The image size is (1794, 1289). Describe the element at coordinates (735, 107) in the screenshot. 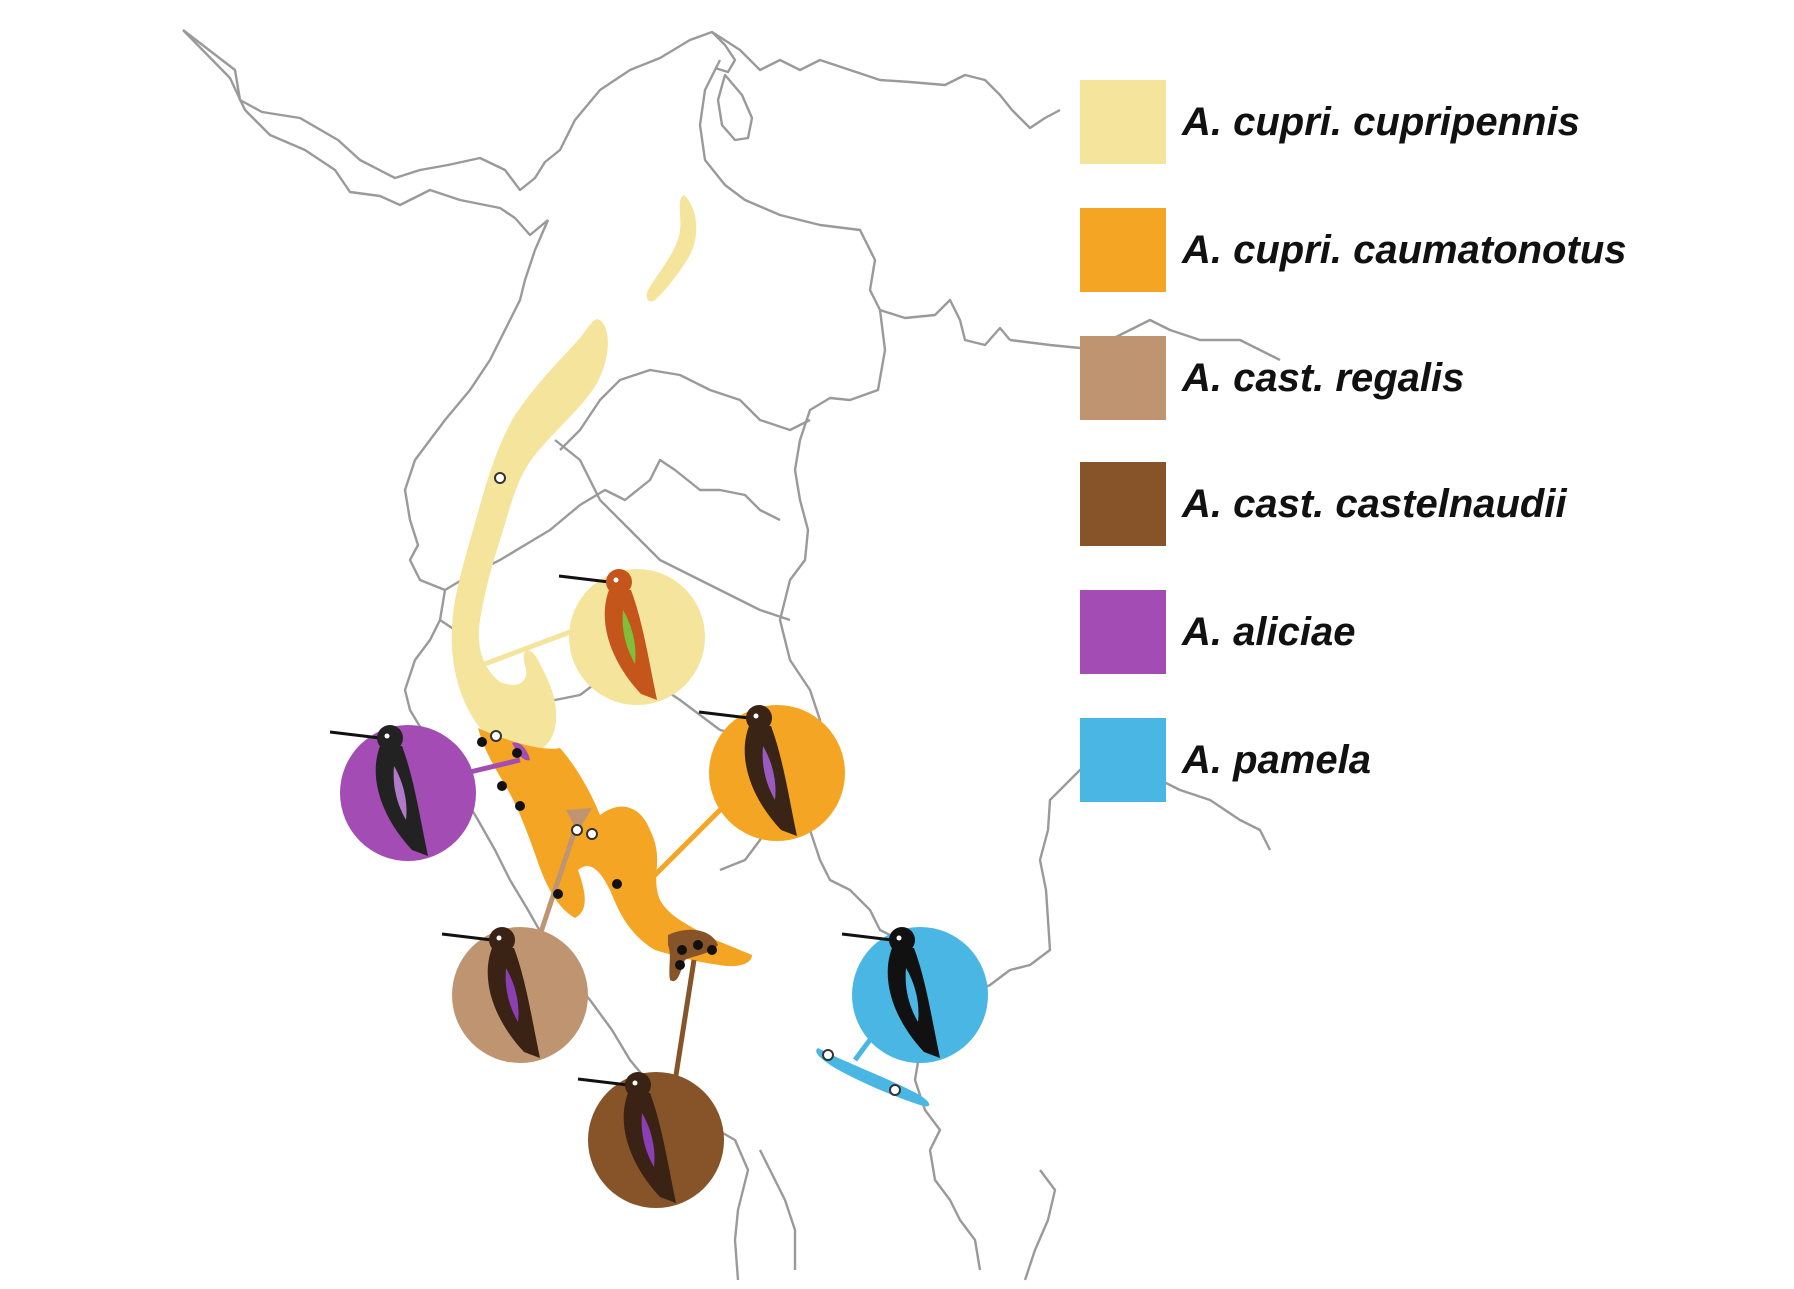

I see `maracaibo-lake` at that location.